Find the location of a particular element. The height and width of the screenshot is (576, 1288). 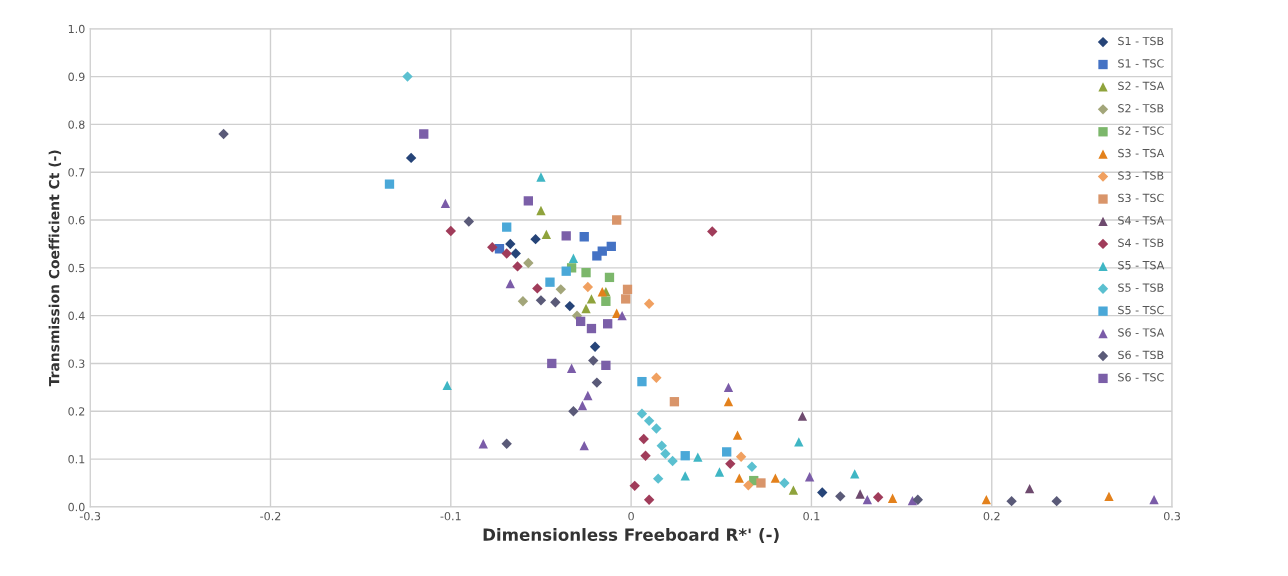

legend-label: S6 - TSB is located at coordinates (1141, 355).